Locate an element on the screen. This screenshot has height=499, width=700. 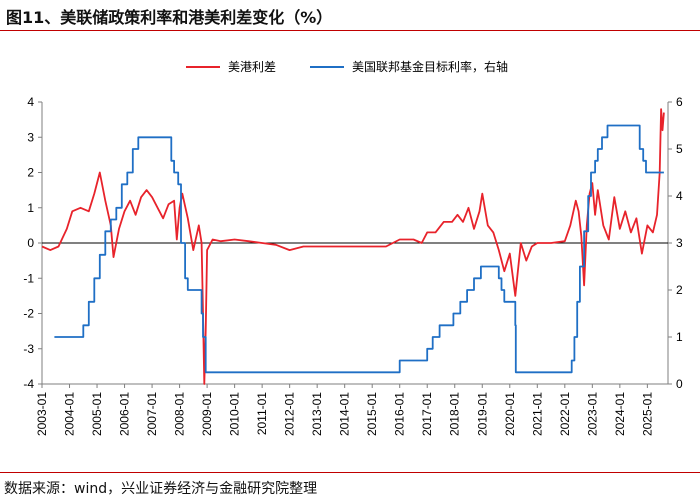
source-note: 数据来源：wind，兴业证券经济与金融研究院整理 is located at coordinates (161, 489).